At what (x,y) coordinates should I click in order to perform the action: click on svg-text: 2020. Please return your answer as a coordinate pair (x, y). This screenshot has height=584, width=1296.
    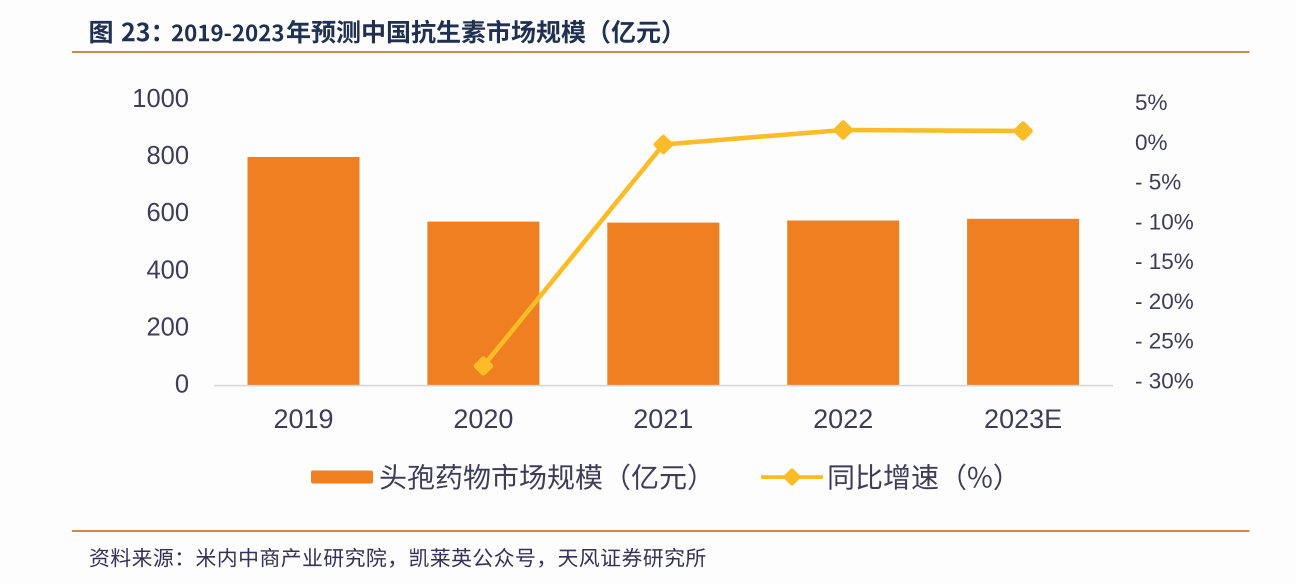
    Looking at the image, I should click on (483, 419).